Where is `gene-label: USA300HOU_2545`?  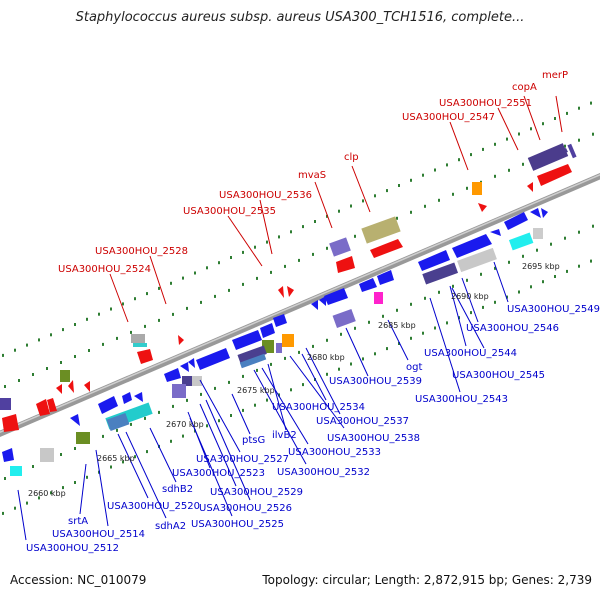 gene-label: USA300HOU_2545 is located at coordinates (498, 375).